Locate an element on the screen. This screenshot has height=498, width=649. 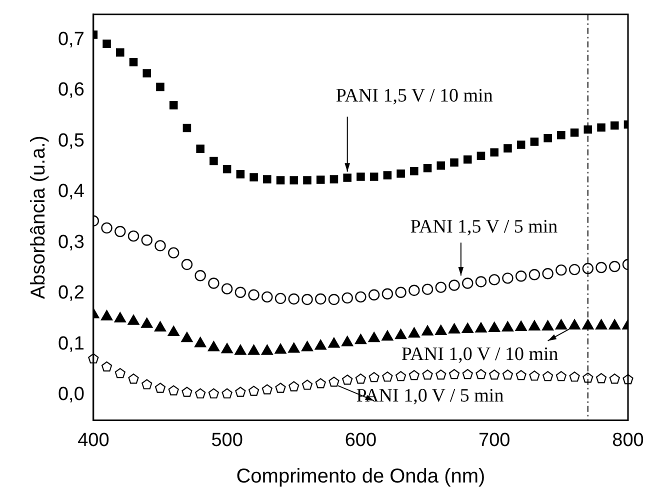
y-tick-label: 0,3 is located at coordinates (71, 242).